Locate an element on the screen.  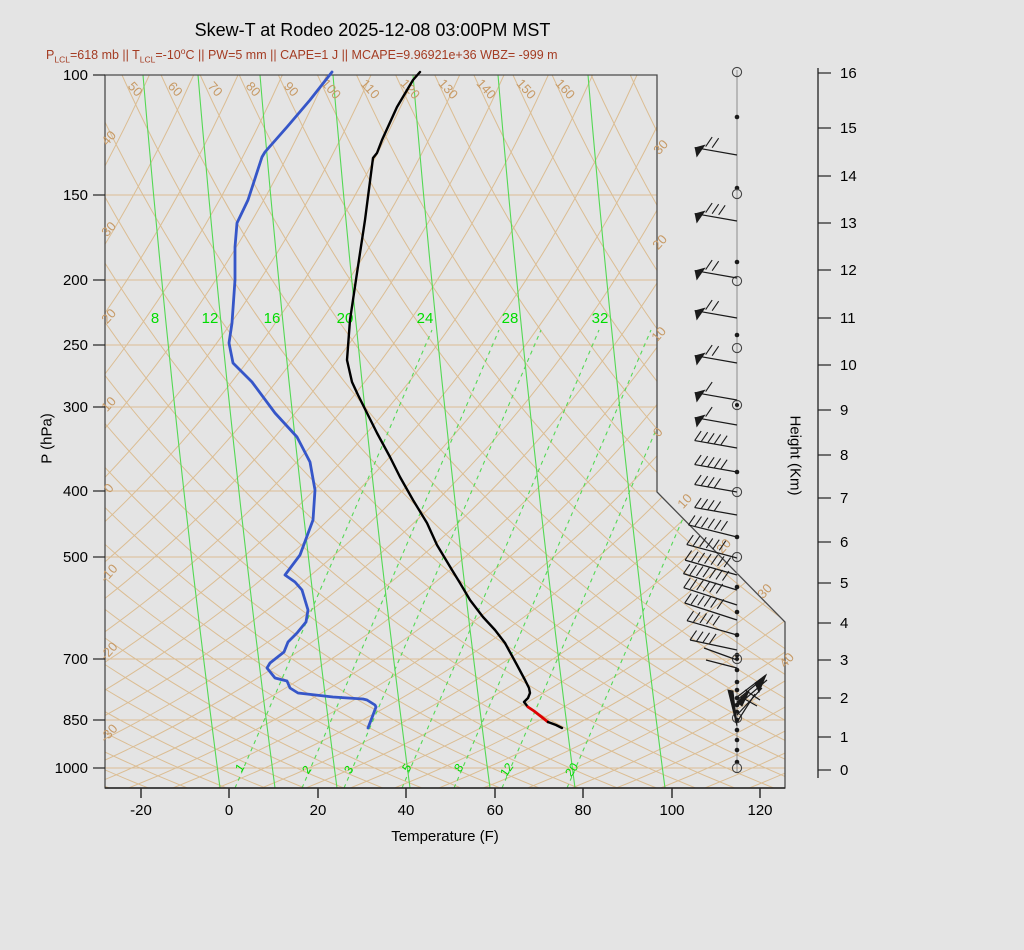
temperature-curve is located at coordinates (438, 389).